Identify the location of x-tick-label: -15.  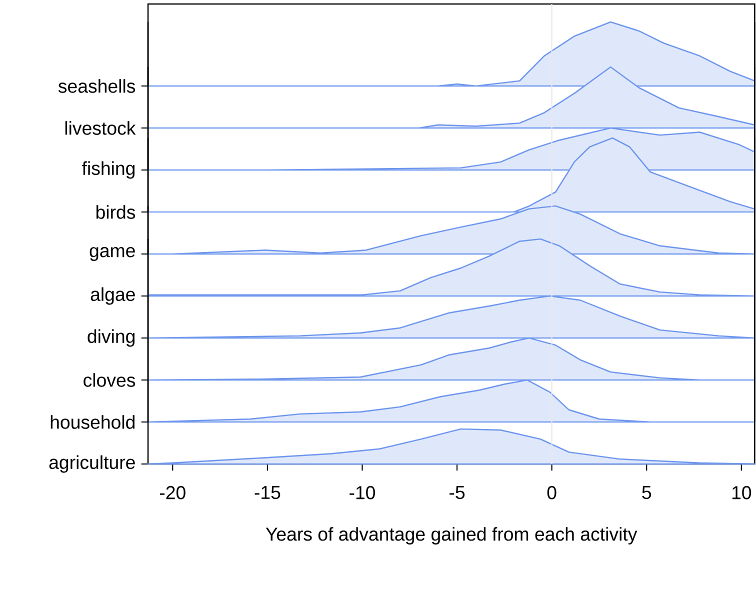
(267, 493).